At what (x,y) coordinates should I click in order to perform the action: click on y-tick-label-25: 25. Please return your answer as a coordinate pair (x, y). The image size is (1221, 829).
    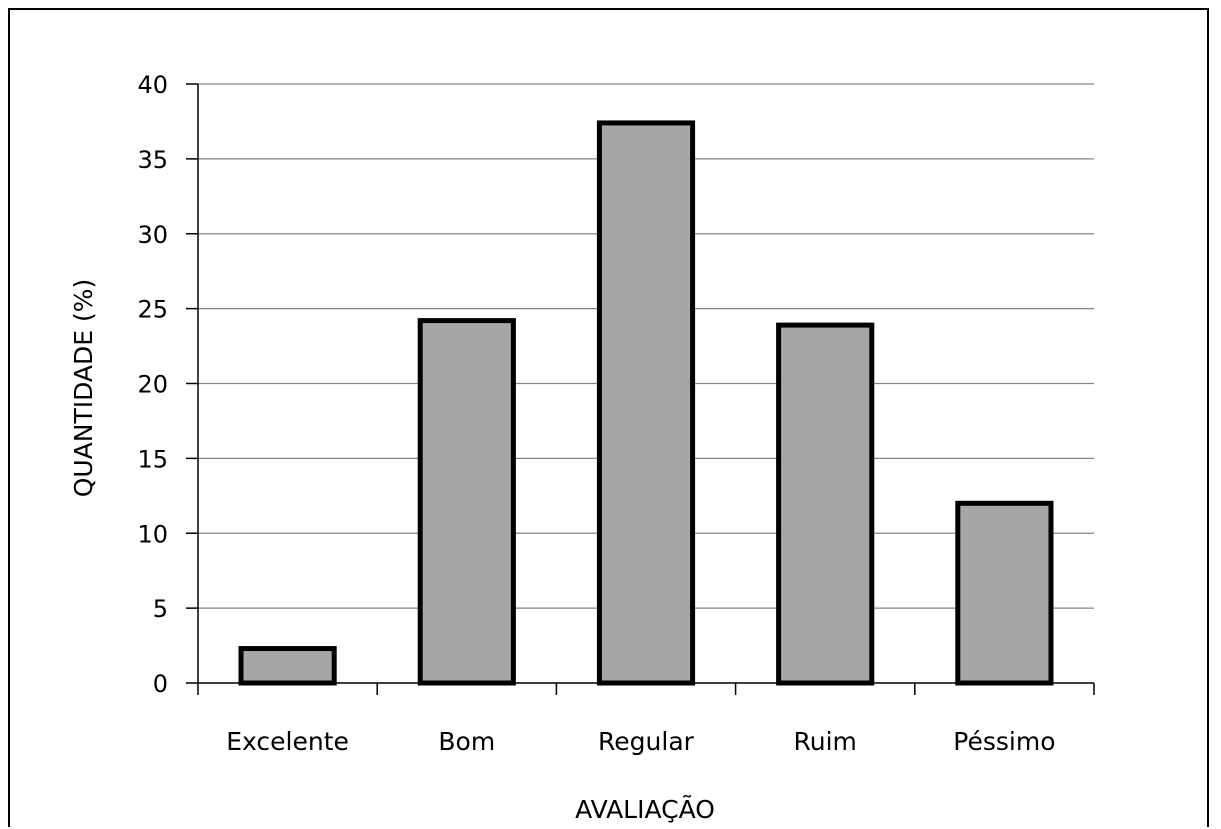
    Looking at the image, I should click on (152, 310).